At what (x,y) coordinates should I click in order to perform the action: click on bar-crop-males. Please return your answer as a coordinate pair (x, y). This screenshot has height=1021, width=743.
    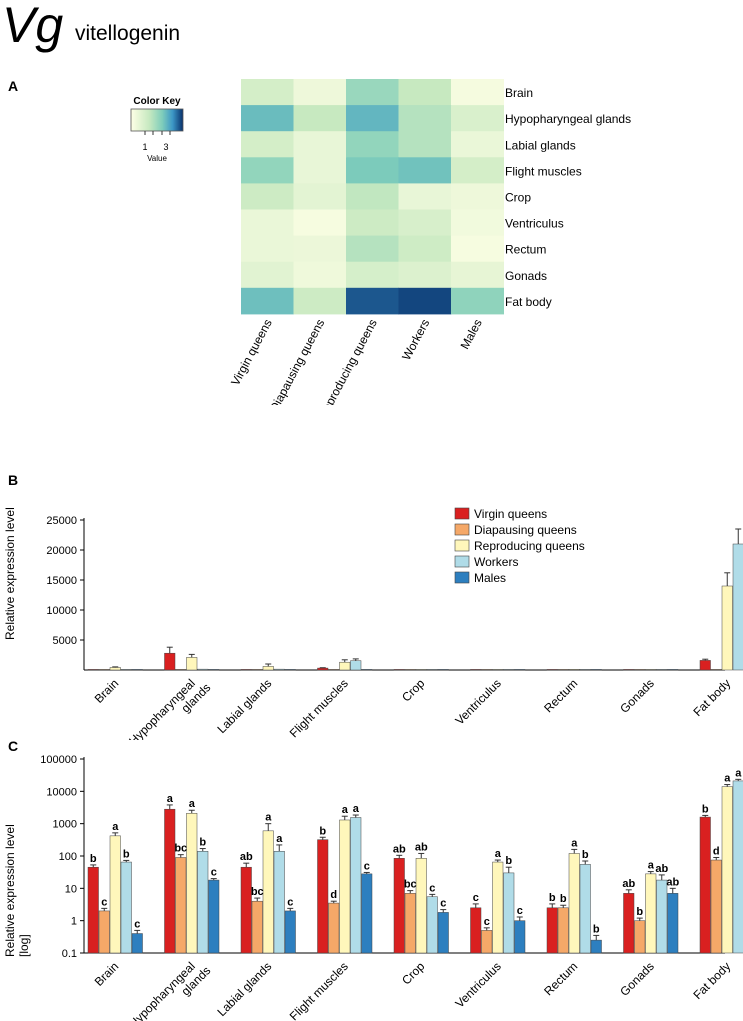
    Looking at the image, I should click on (443, 670).